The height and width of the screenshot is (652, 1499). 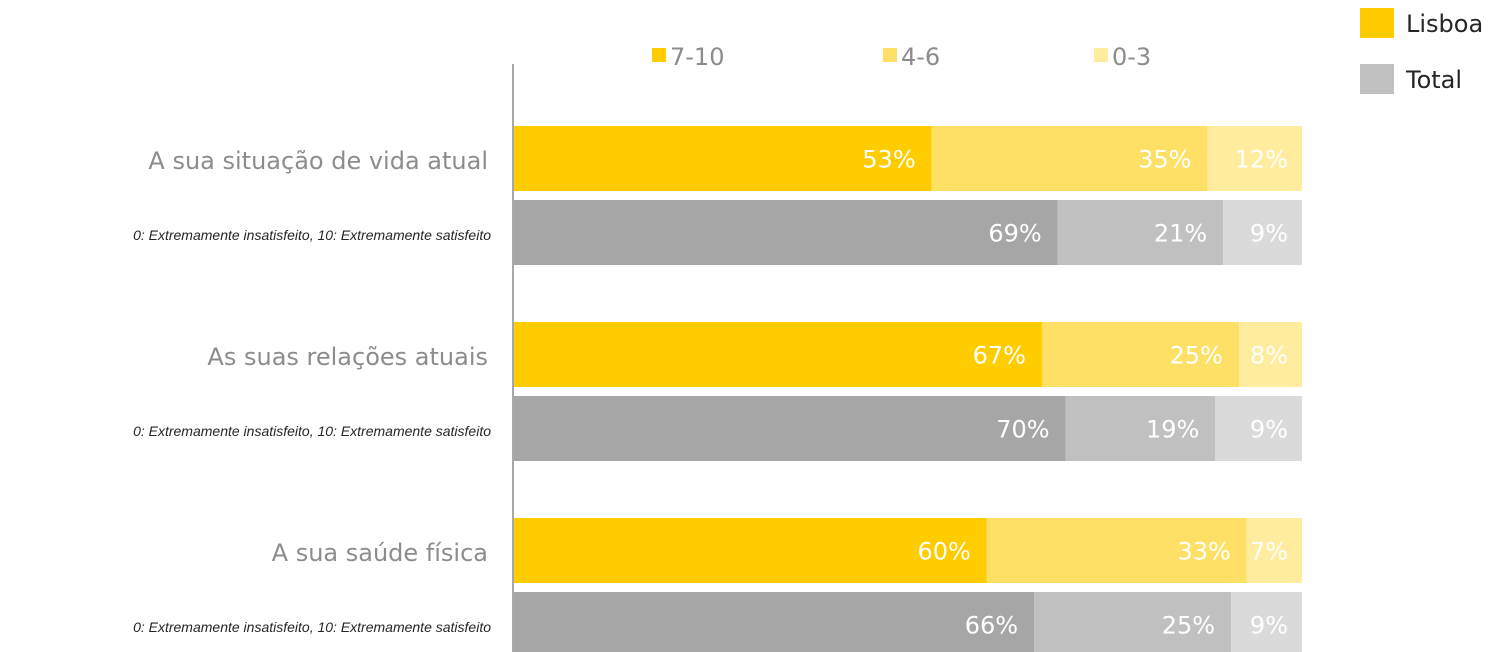 What do you see at coordinates (697, 57) in the screenshot?
I see `legend-label-7-10: 7-10` at bounding box center [697, 57].